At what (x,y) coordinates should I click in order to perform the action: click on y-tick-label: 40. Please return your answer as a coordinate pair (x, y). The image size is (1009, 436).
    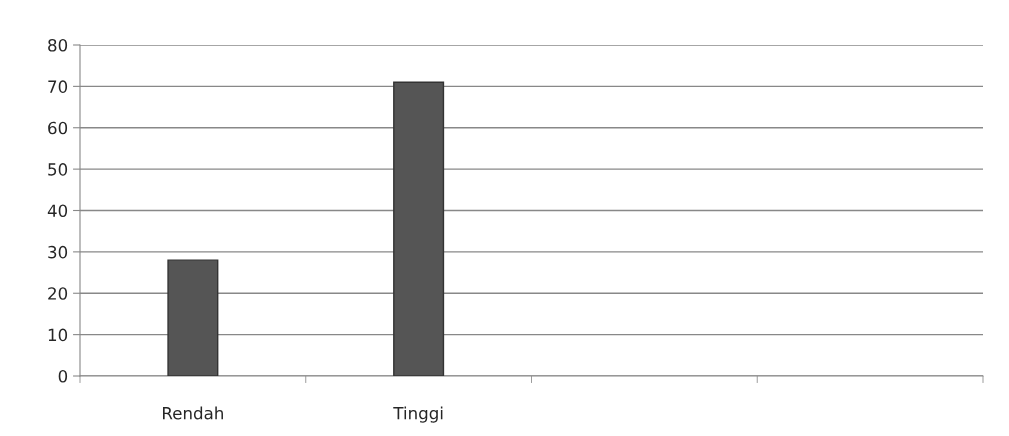
    Looking at the image, I should click on (57, 211).